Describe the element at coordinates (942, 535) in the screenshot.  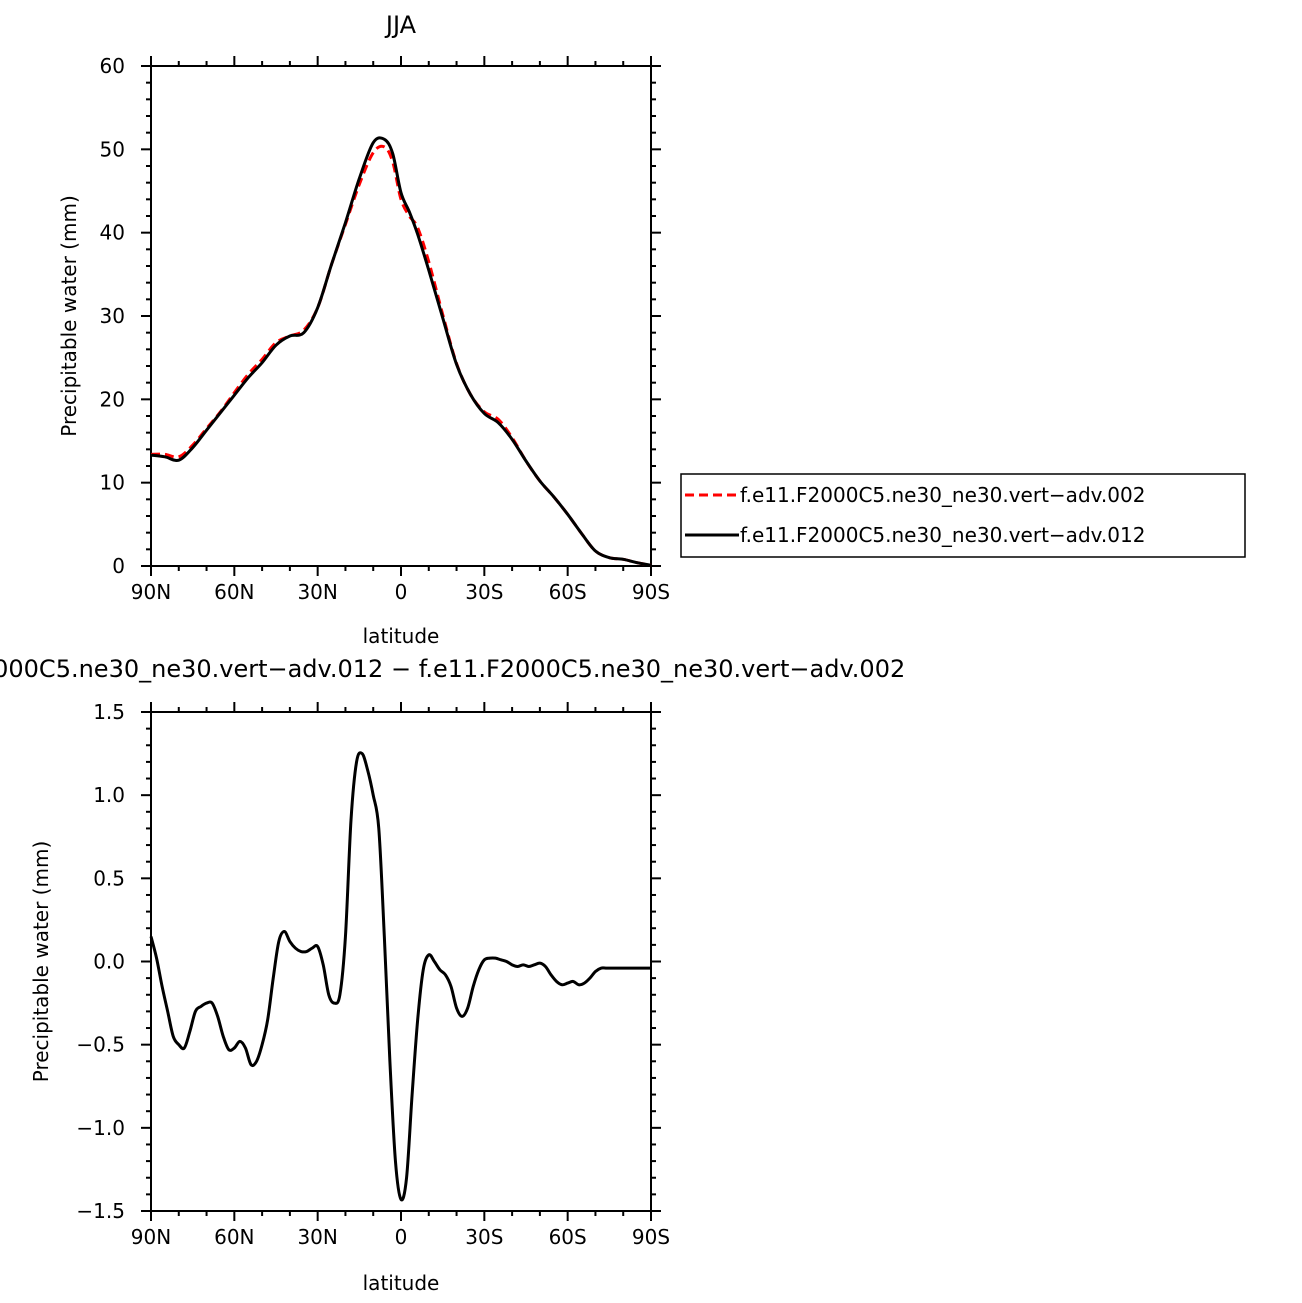
I see `legend-entry-1: f.e11.F2000C5.ne30_ne30.vert−adv.012` at that location.